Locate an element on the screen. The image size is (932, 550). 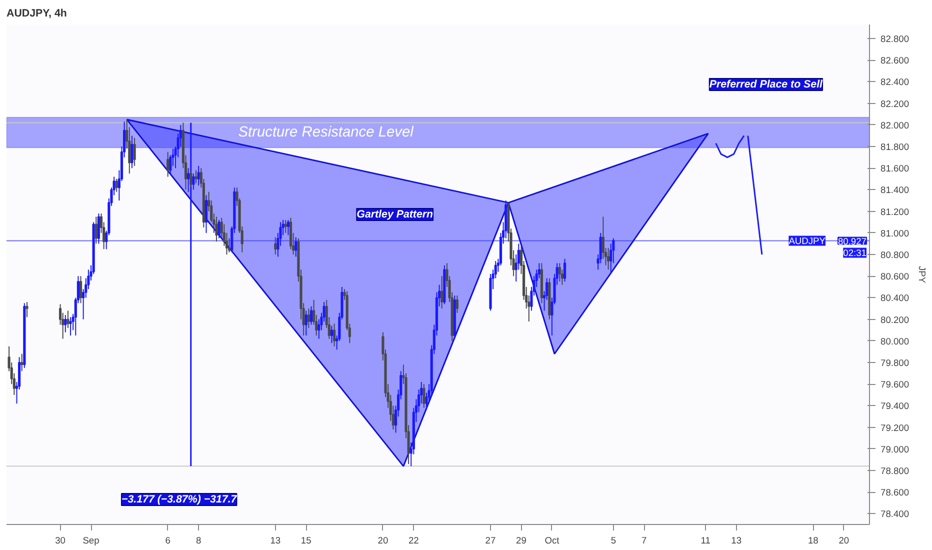
y-tick-label: 78.600 is located at coordinates (895, 493).